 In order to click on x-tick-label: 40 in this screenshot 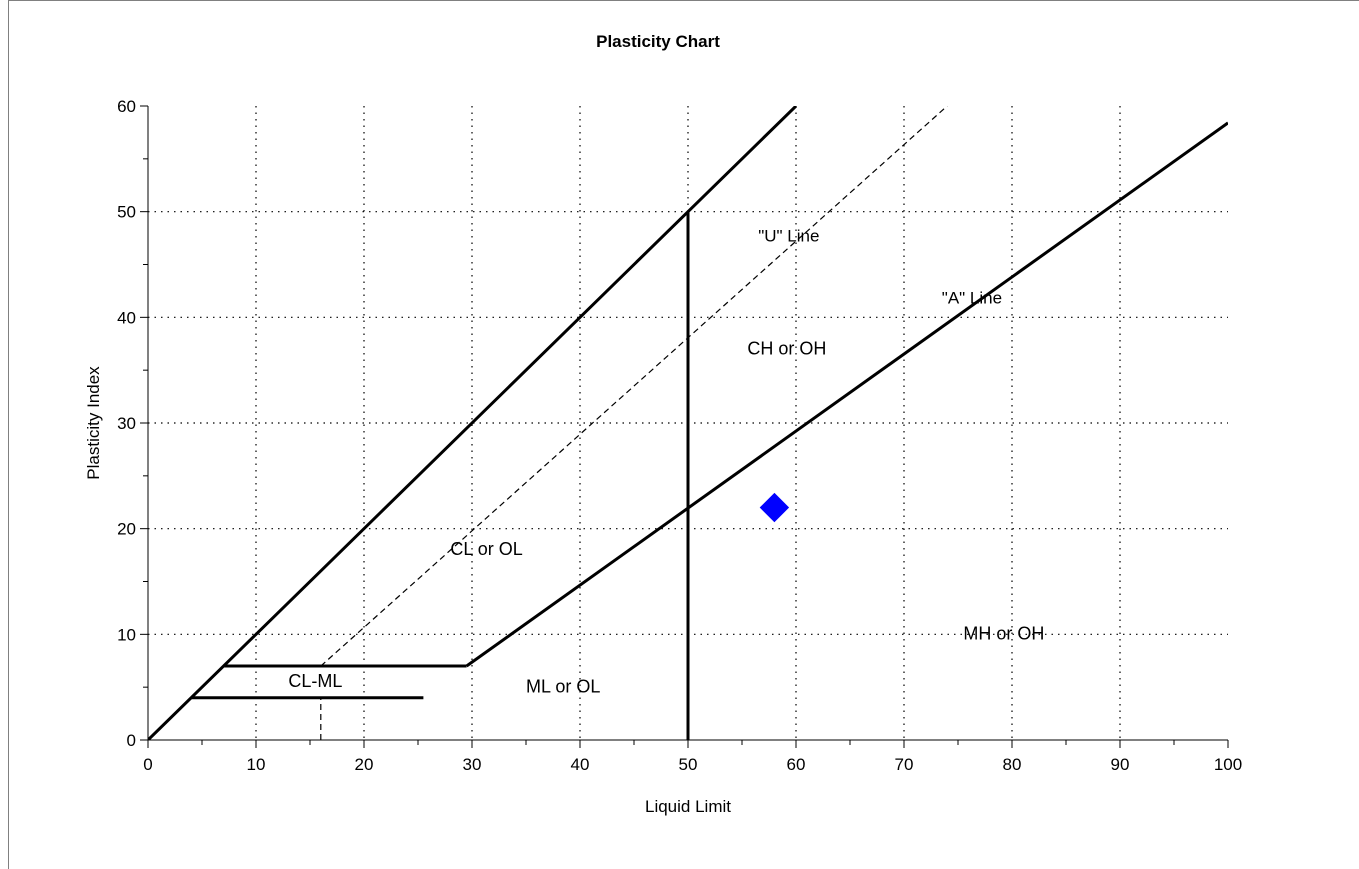, I will do `click(580, 764)`.